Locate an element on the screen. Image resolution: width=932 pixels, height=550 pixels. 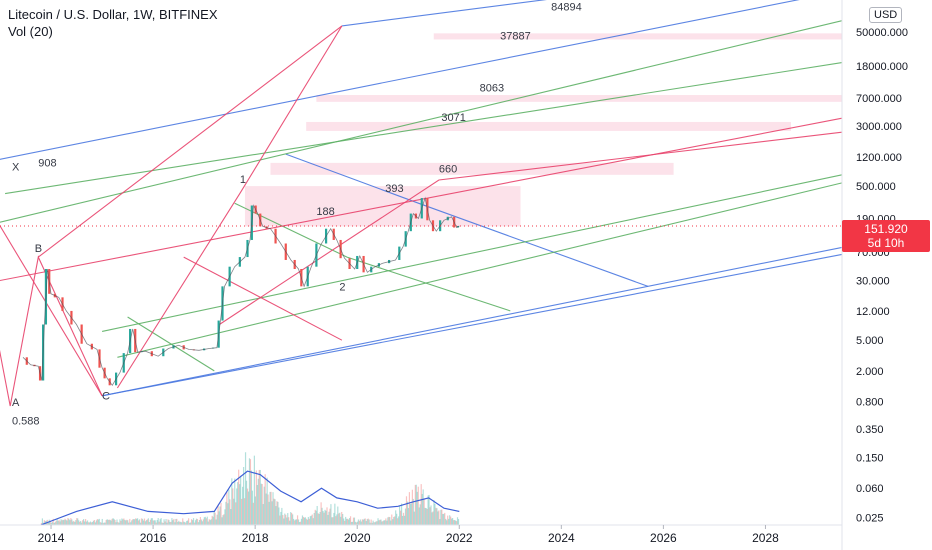
y-tick-label: 7000.000 is located at coordinates (879, 99).